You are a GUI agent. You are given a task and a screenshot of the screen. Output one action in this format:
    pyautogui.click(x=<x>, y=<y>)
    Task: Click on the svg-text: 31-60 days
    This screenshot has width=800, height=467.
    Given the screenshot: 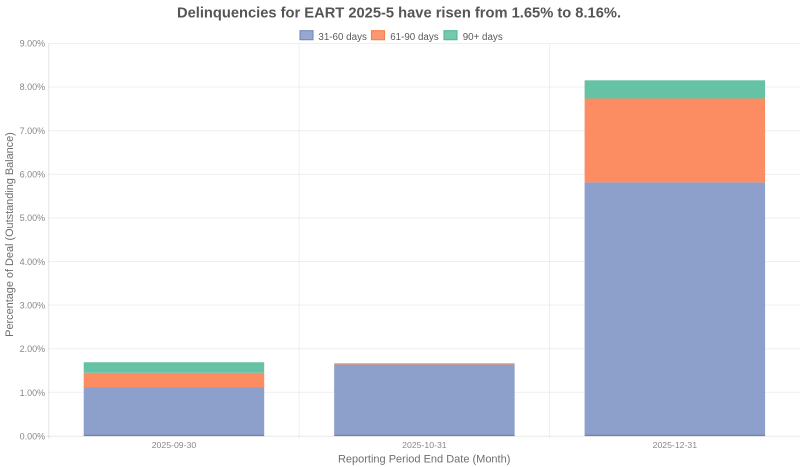 What is the action you would take?
    pyautogui.click(x=342, y=37)
    